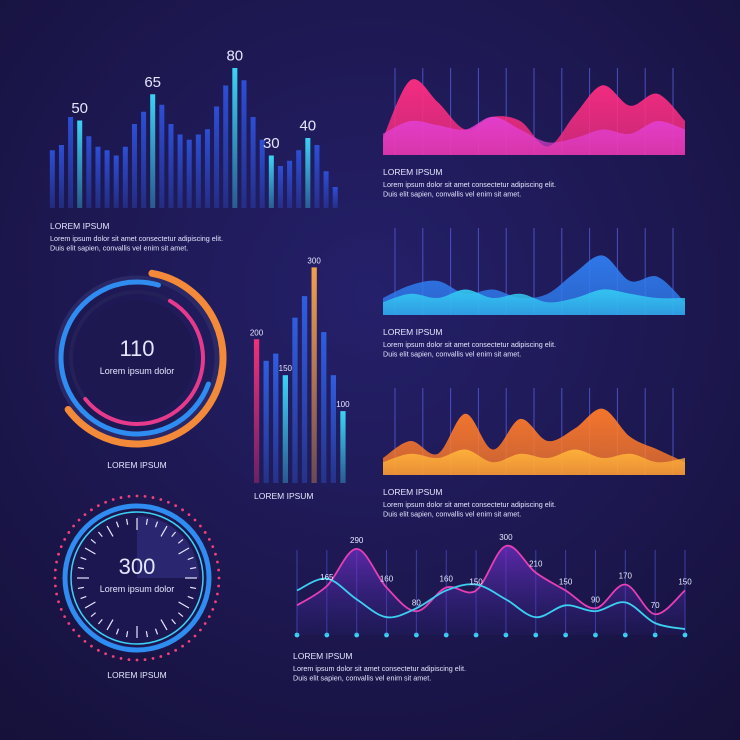 Image resolution: width=740 pixels, height=740 pixels. I want to click on center-text: Lorem ipsum dolor, so click(137, 371).